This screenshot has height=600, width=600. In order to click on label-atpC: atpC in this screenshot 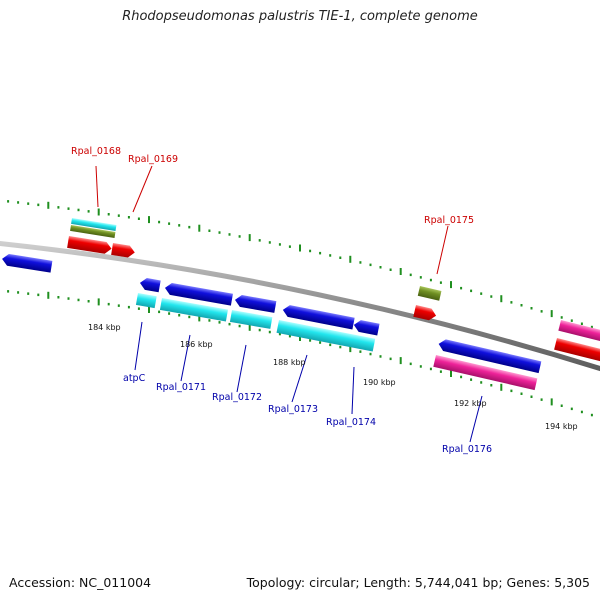, I will do `click(134, 378)`.